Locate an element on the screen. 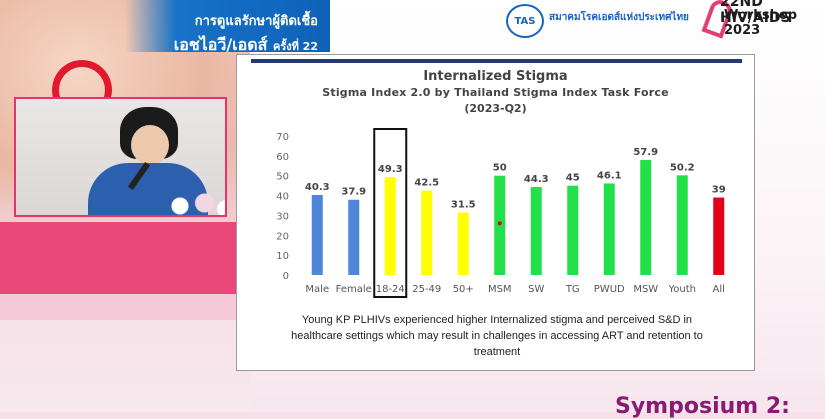  symposium-label: Symposium 2: is located at coordinates (702, 406).